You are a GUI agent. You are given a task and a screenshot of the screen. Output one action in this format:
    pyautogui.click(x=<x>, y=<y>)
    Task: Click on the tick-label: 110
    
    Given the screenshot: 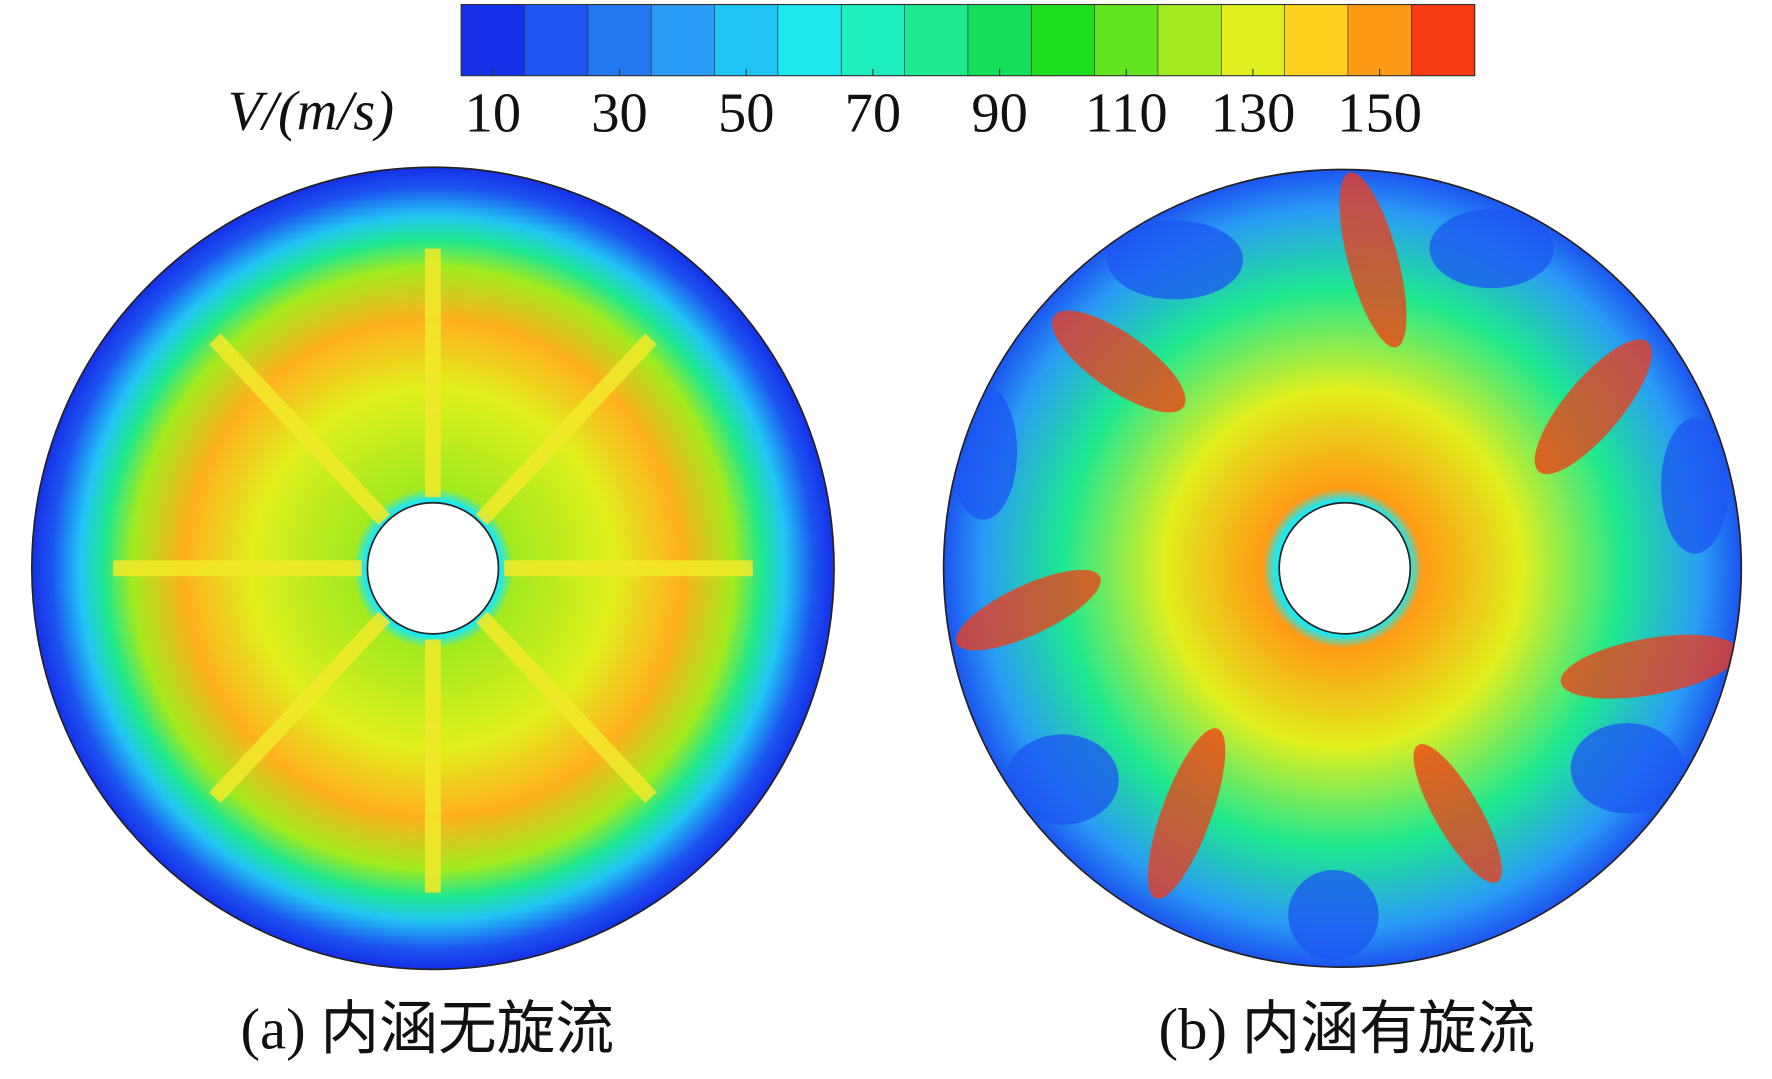 What is the action you would take?
    pyautogui.click(x=1126, y=114)
    